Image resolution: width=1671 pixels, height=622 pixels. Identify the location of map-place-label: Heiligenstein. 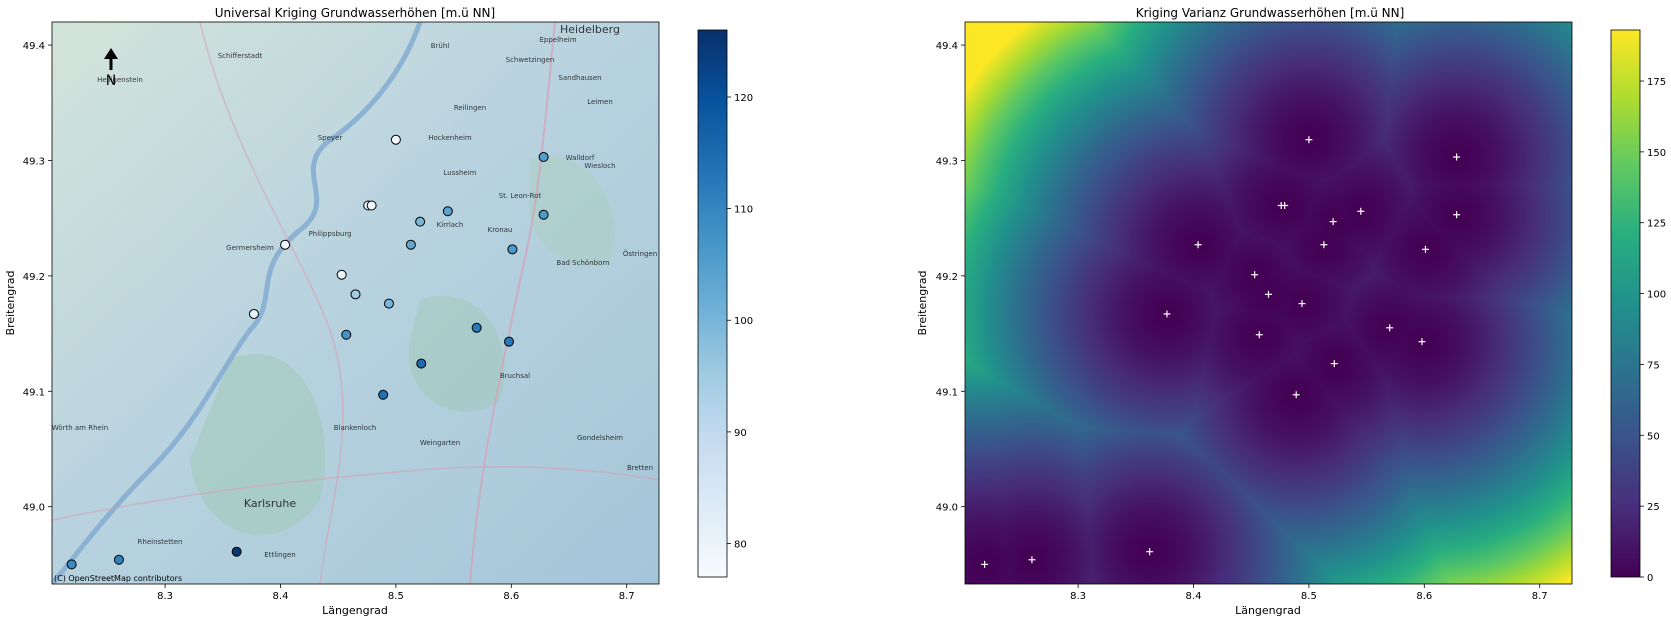
(120, 80).